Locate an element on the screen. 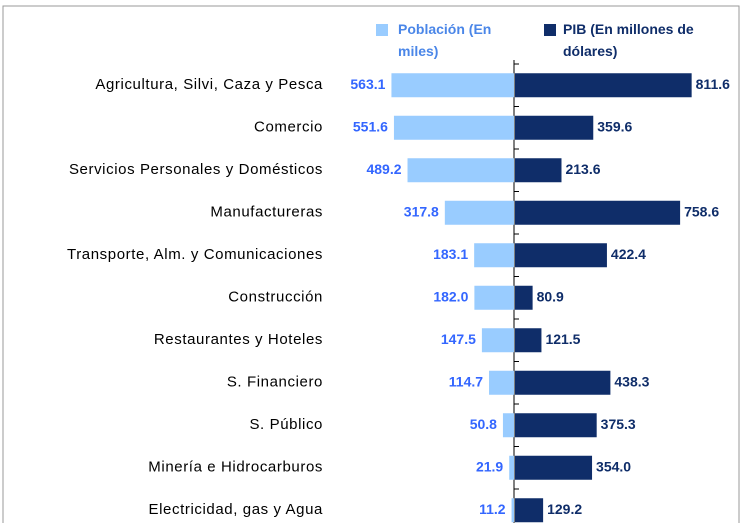  value-label: 489.2 is located at coordinates (383, 169).